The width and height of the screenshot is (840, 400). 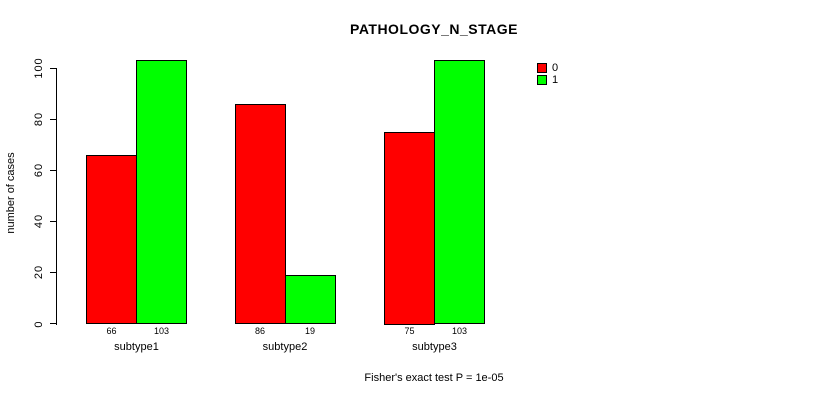 I want to click on x-category-label: subtype1, so click(x=136, y=346).